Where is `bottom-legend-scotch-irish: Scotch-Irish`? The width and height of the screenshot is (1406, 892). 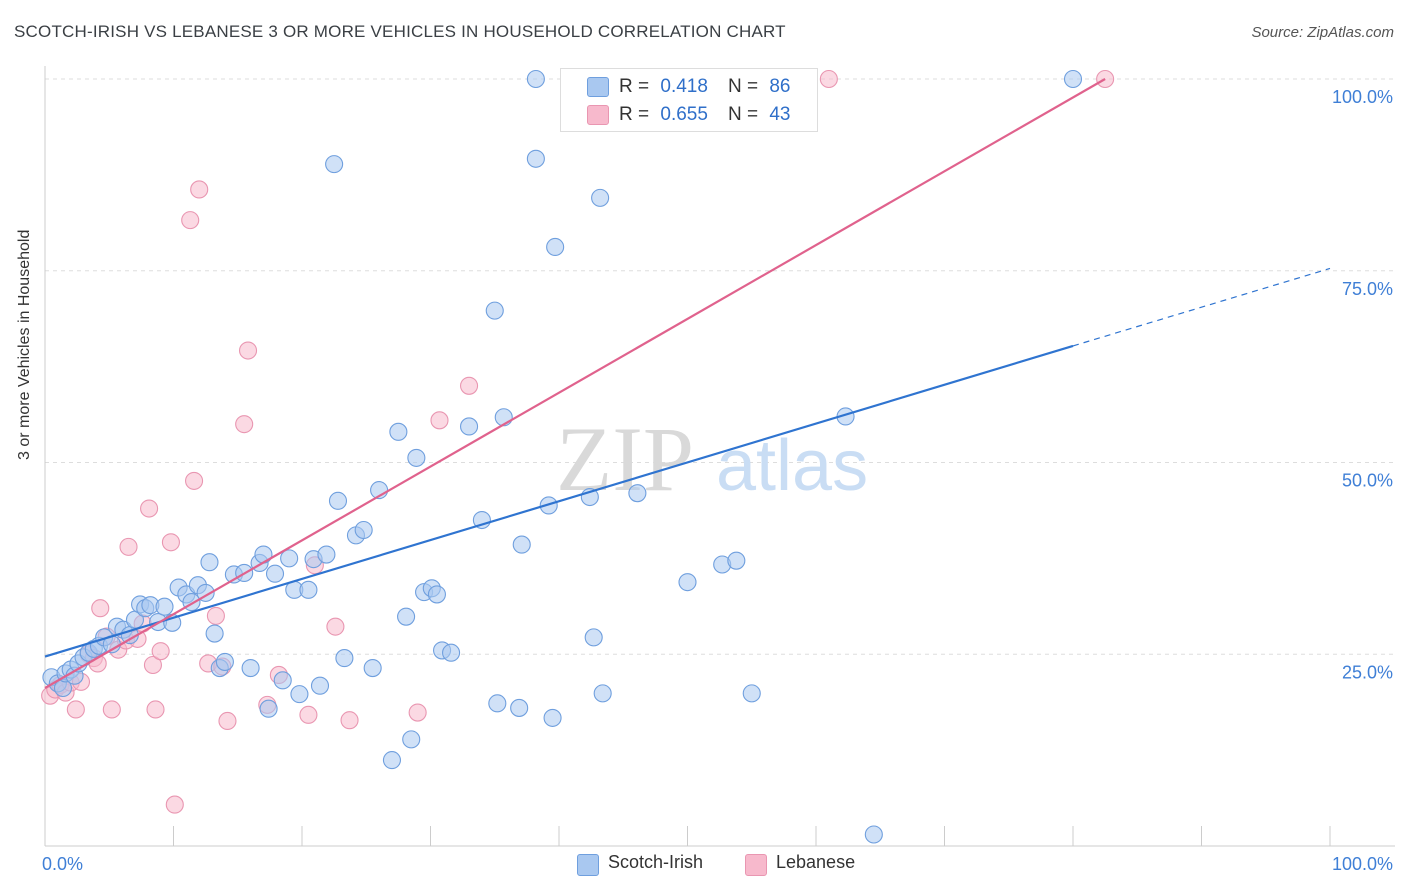
bottom-legend-scotch-irish: Scotch-Irish is located at coordinates (656, 862).